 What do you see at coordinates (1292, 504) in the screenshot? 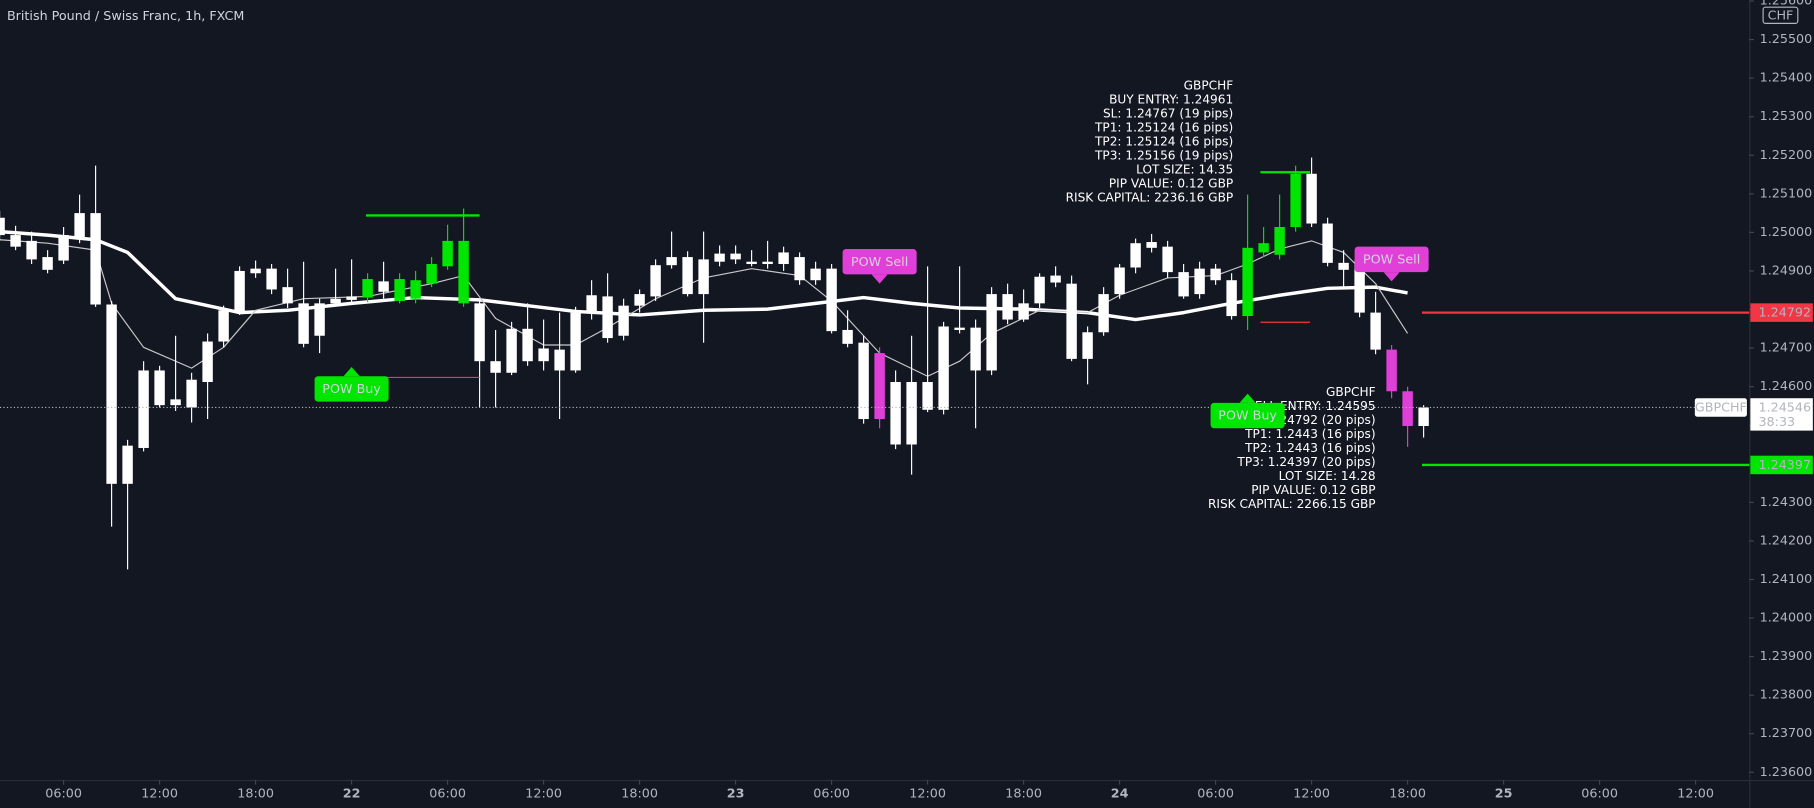
I see `signal-info: RISK CAPITAL: 2266.15 GBP` at bounding box center [1292, 504].